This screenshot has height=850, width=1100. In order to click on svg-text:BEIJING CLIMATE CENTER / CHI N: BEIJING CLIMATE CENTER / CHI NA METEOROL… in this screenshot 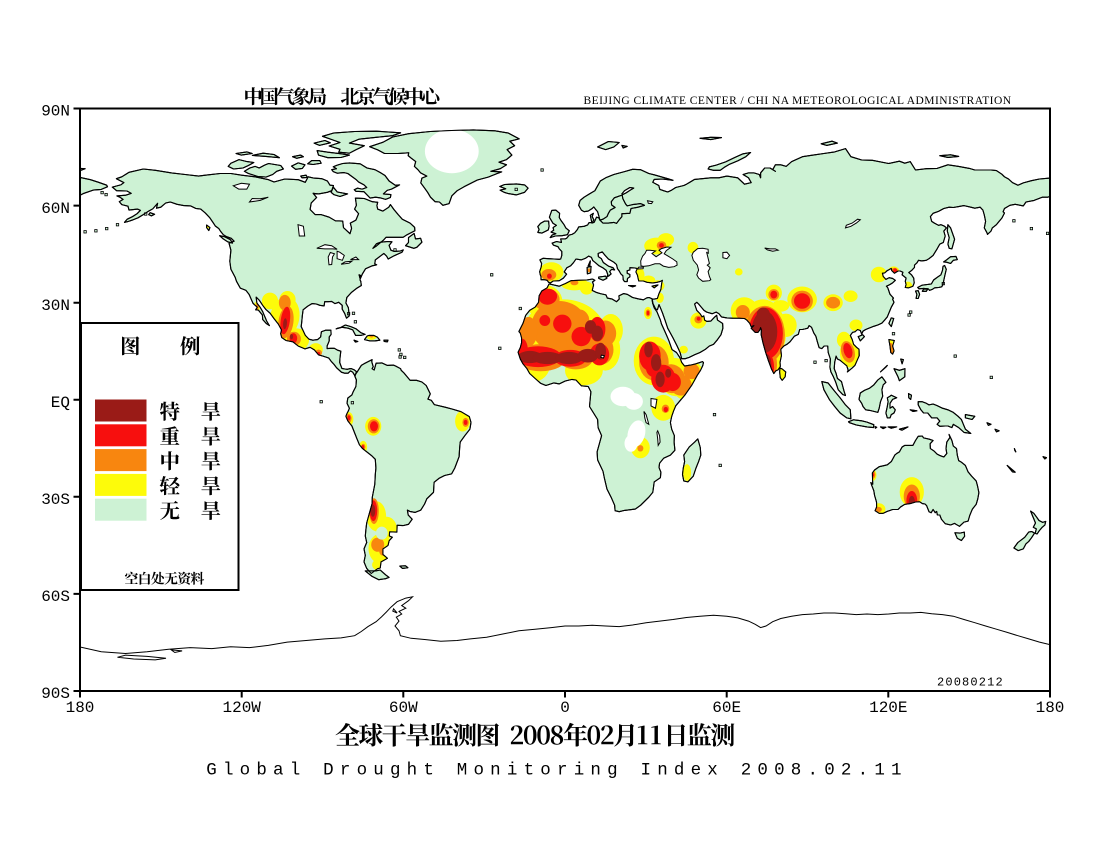, I will do `click(798, 101)`.